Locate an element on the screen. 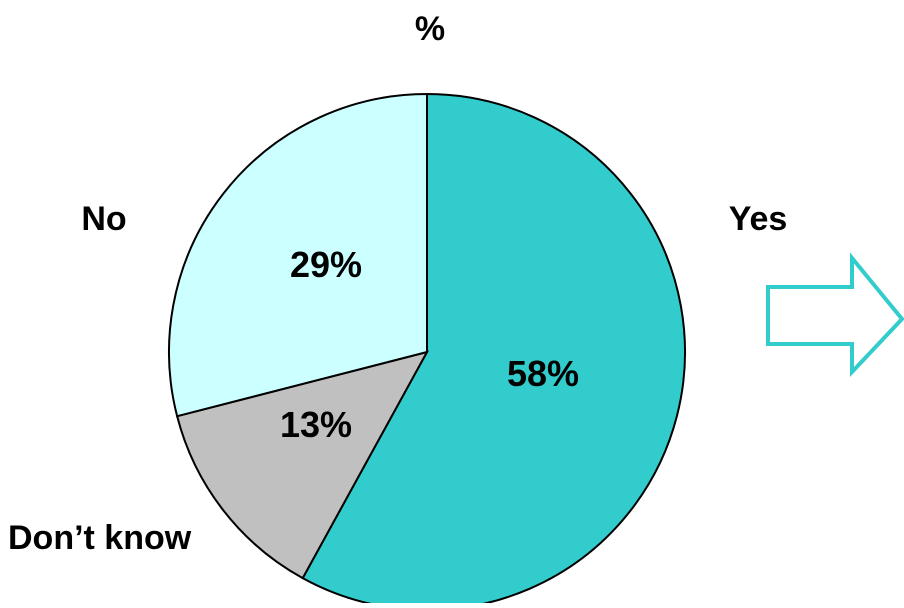 This screenshot has height=608, width=904. slice-value-label: 58% is located at coordinates (543, 373).